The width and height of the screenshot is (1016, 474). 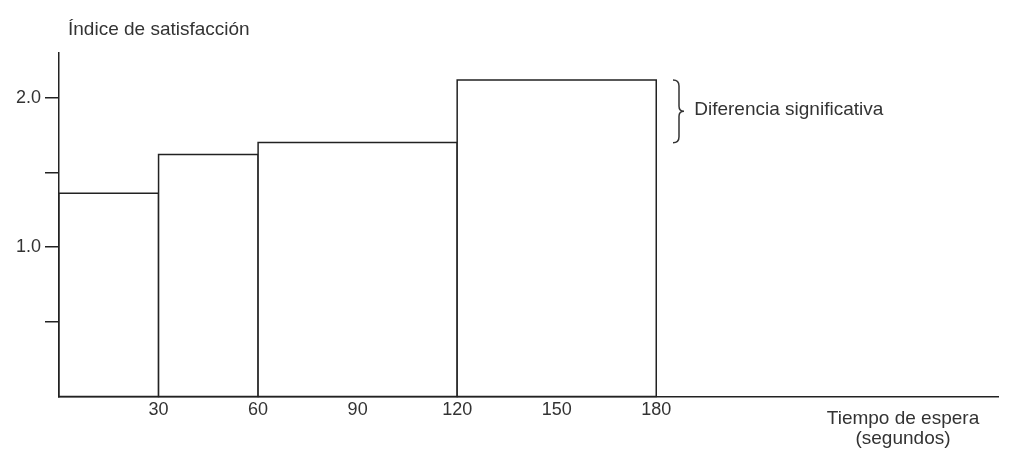 I want to click on x-axis-title: Tiempo de espera (segundos), so click(x=903, y=427).